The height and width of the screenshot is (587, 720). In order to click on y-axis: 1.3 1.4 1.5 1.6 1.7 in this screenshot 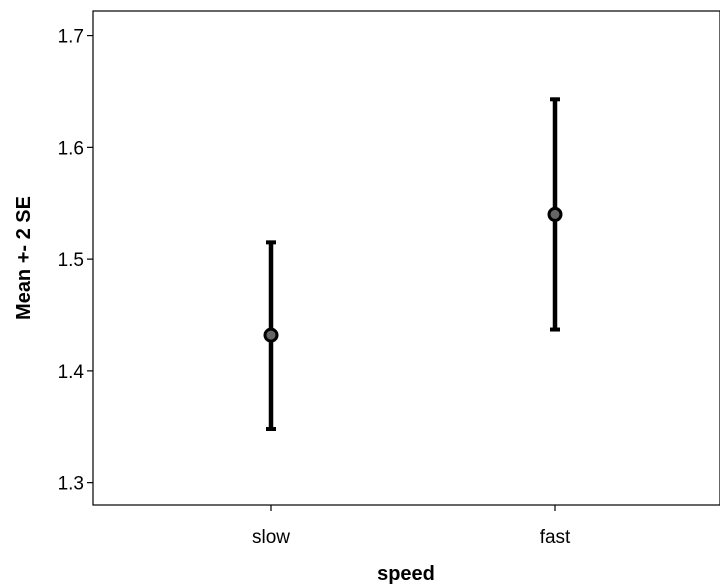, I will do `click(75, 261)`.